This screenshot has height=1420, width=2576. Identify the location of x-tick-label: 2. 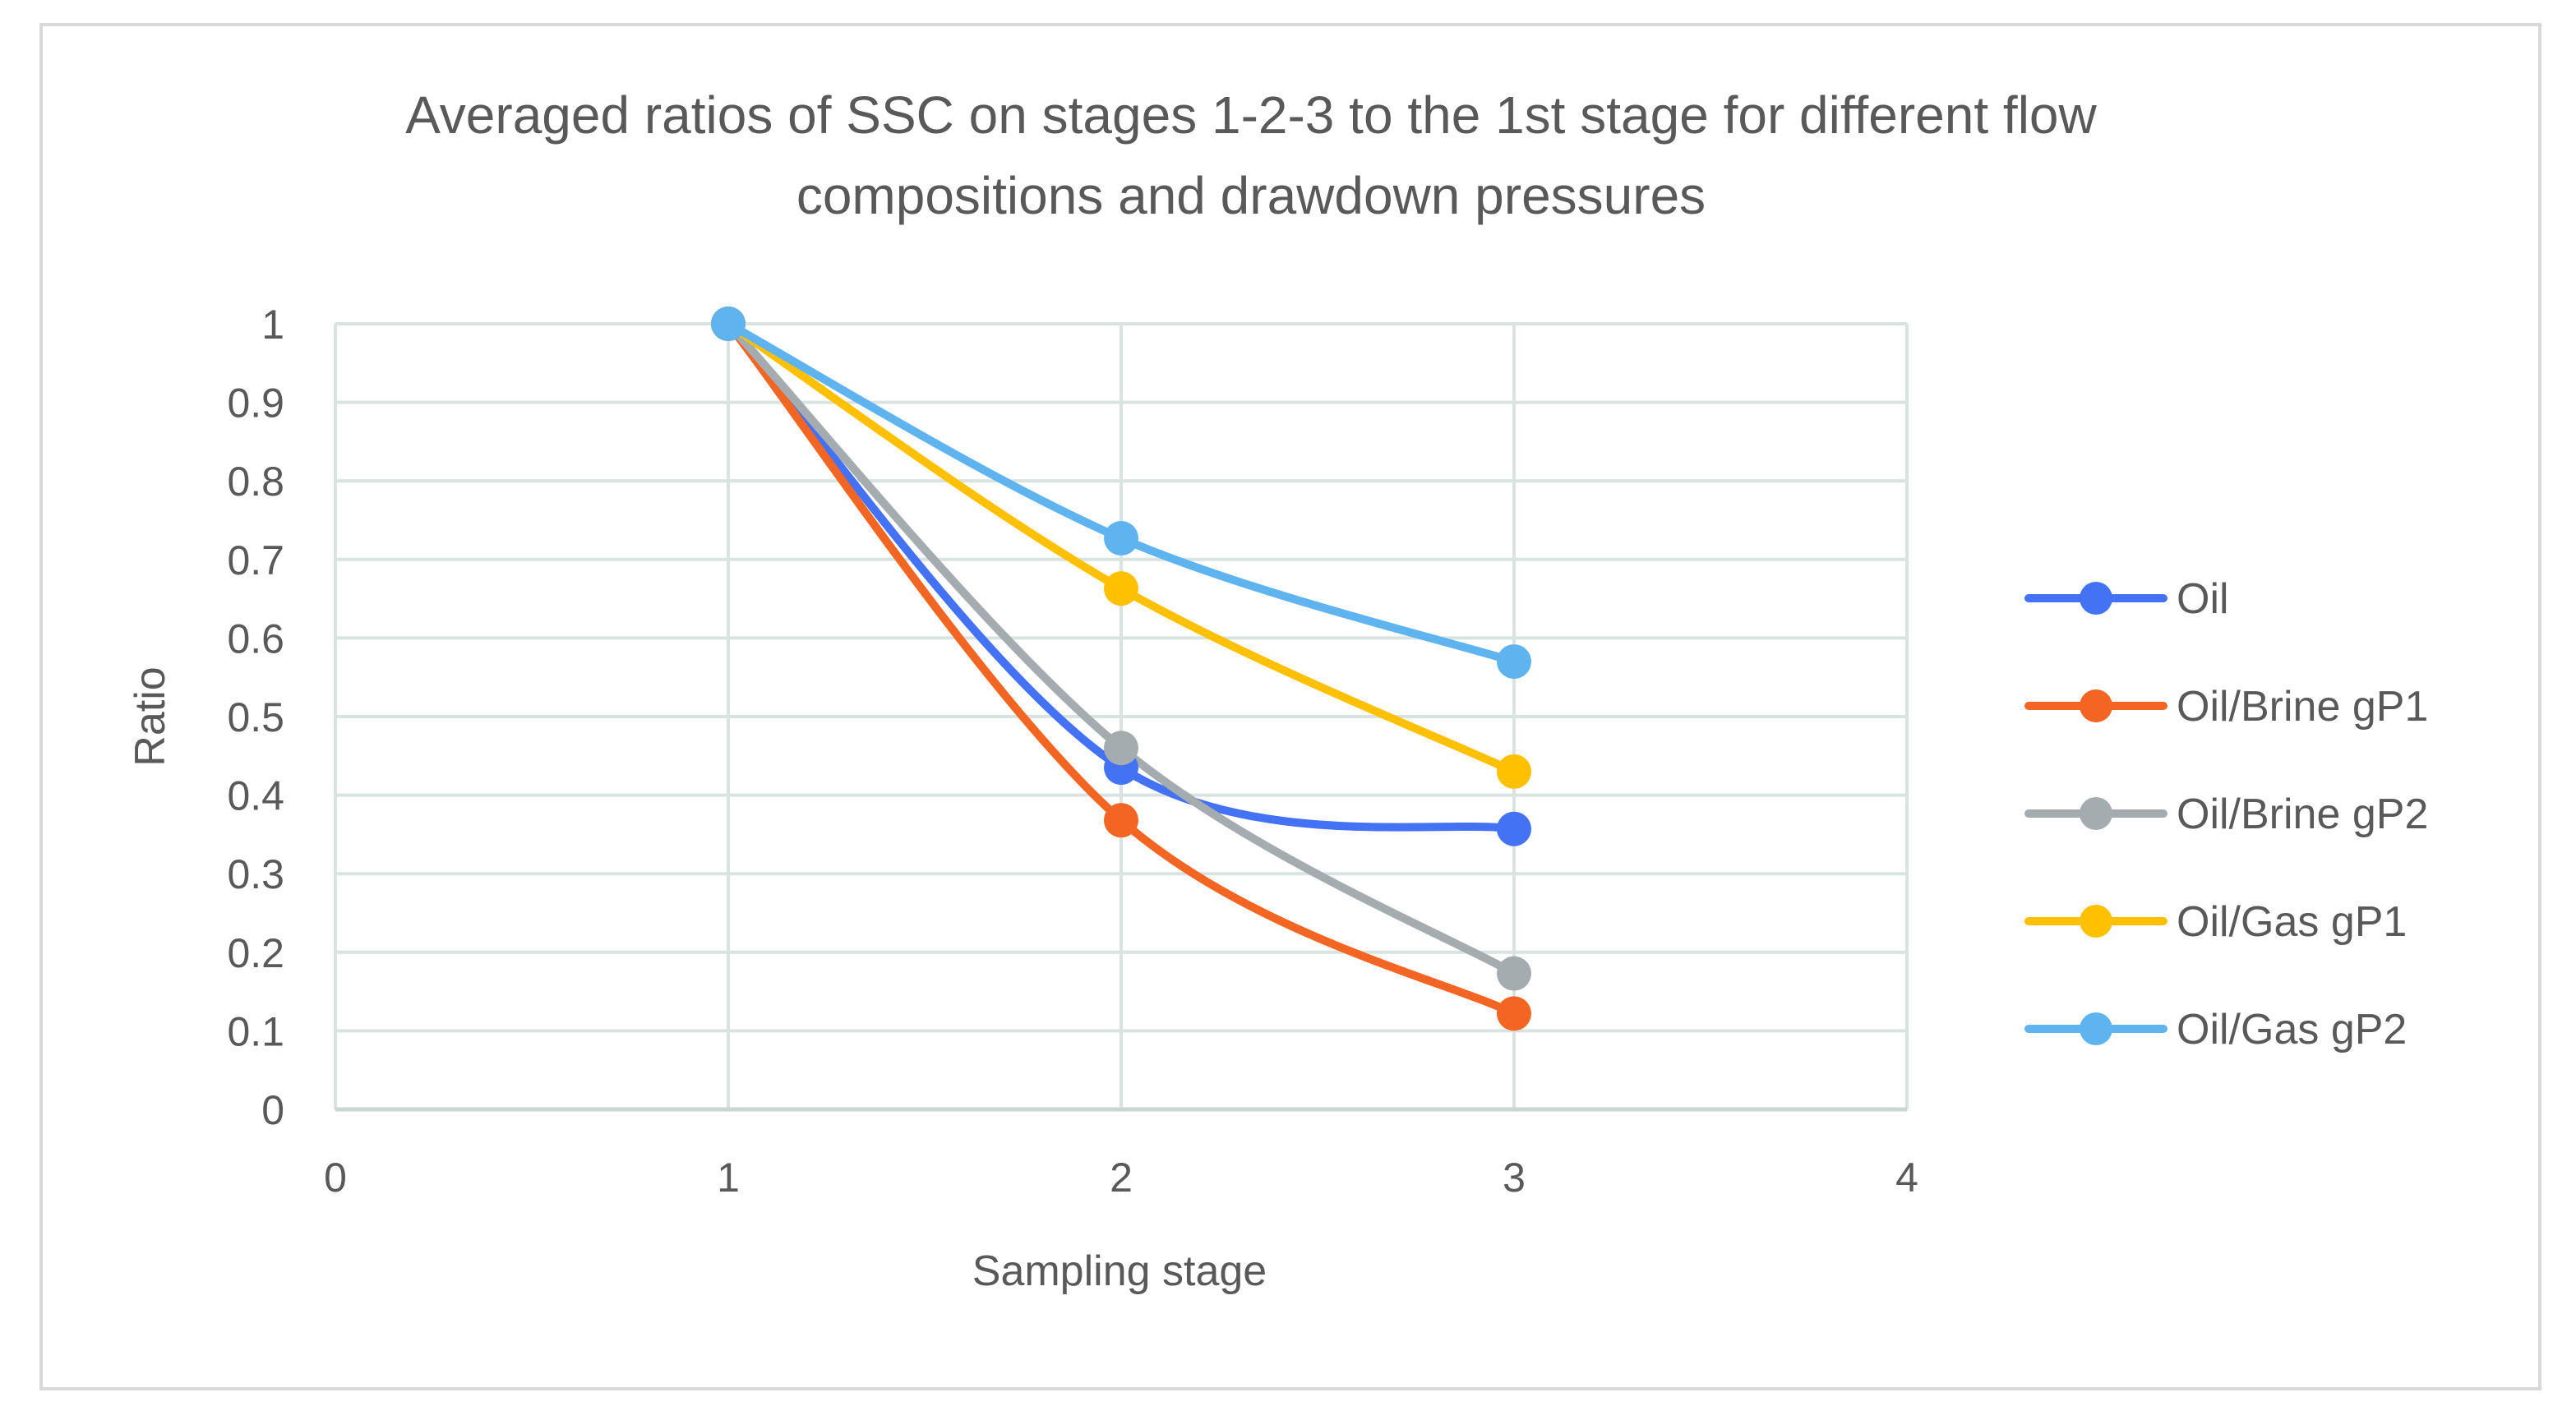
(1121, 1178).